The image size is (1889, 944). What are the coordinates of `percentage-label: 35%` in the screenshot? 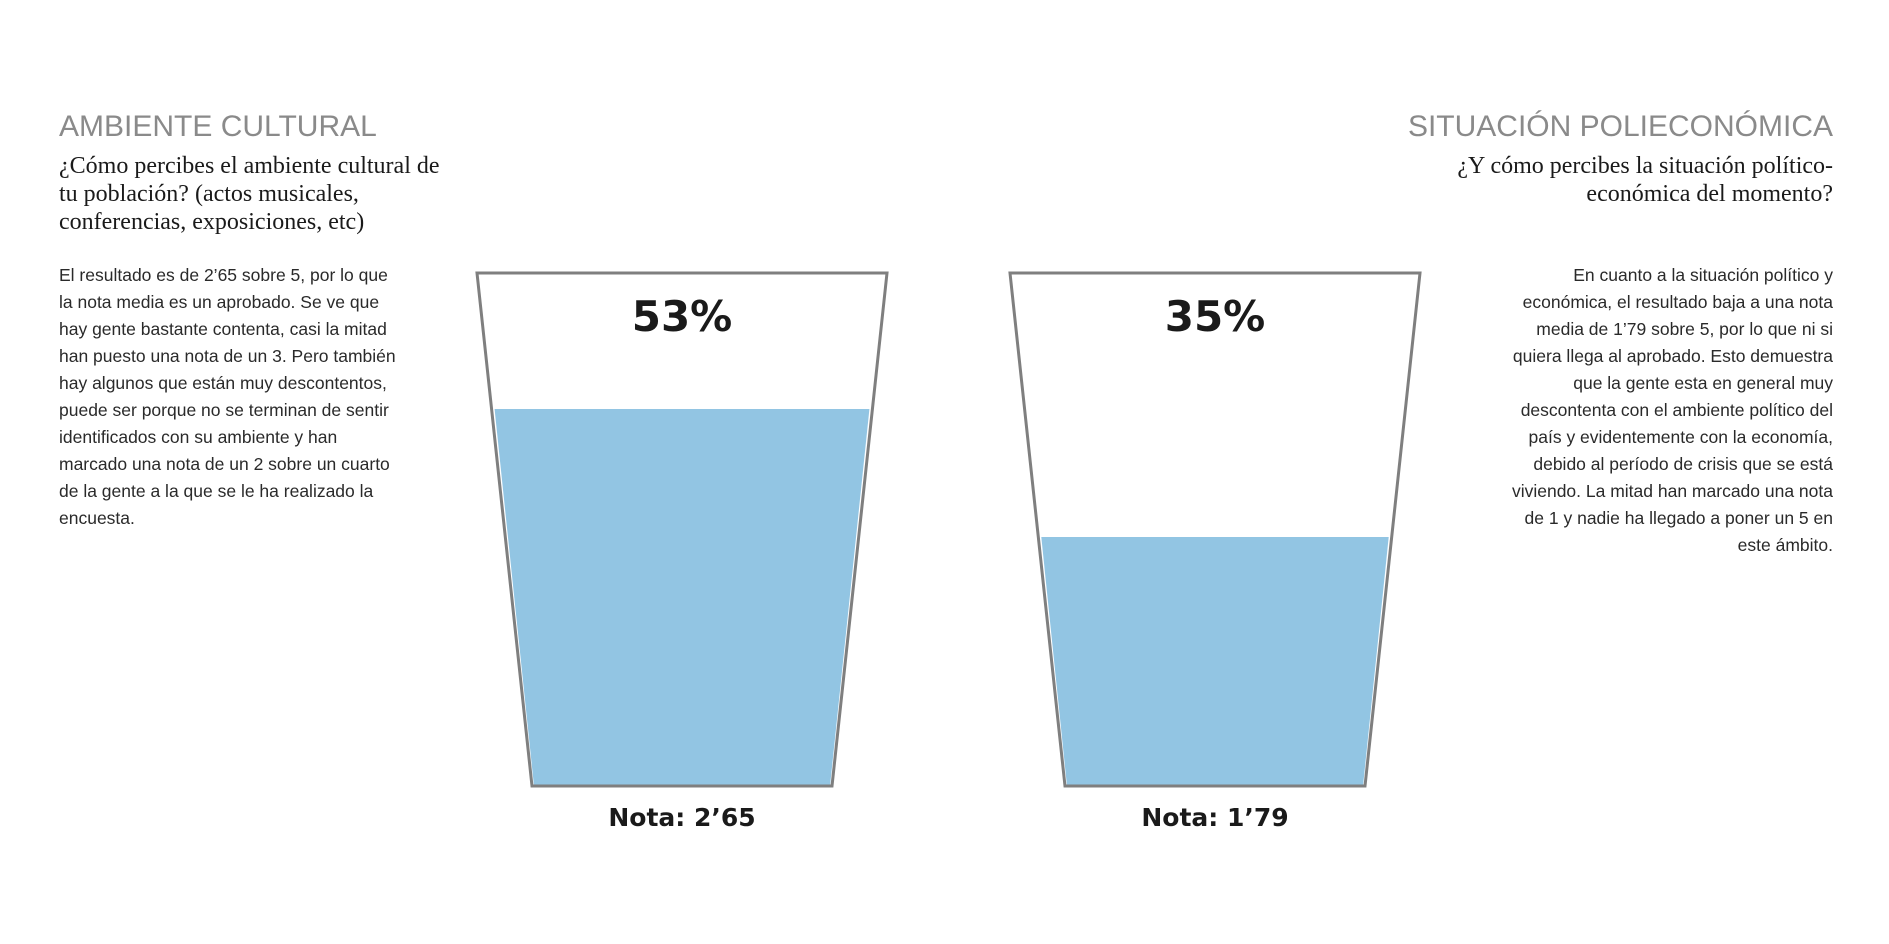 It's located at (1215, 316).